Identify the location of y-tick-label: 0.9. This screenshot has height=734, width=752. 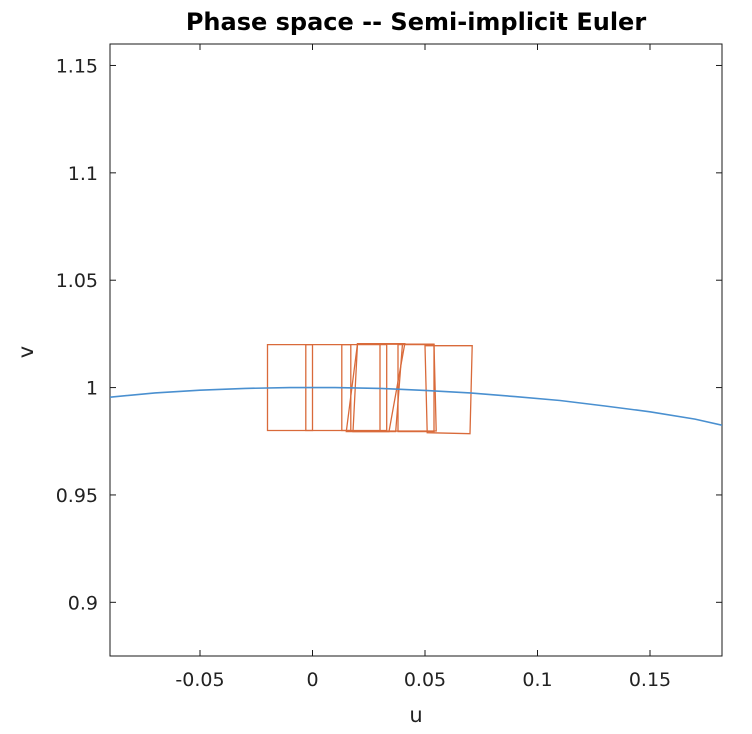
(83, 603).